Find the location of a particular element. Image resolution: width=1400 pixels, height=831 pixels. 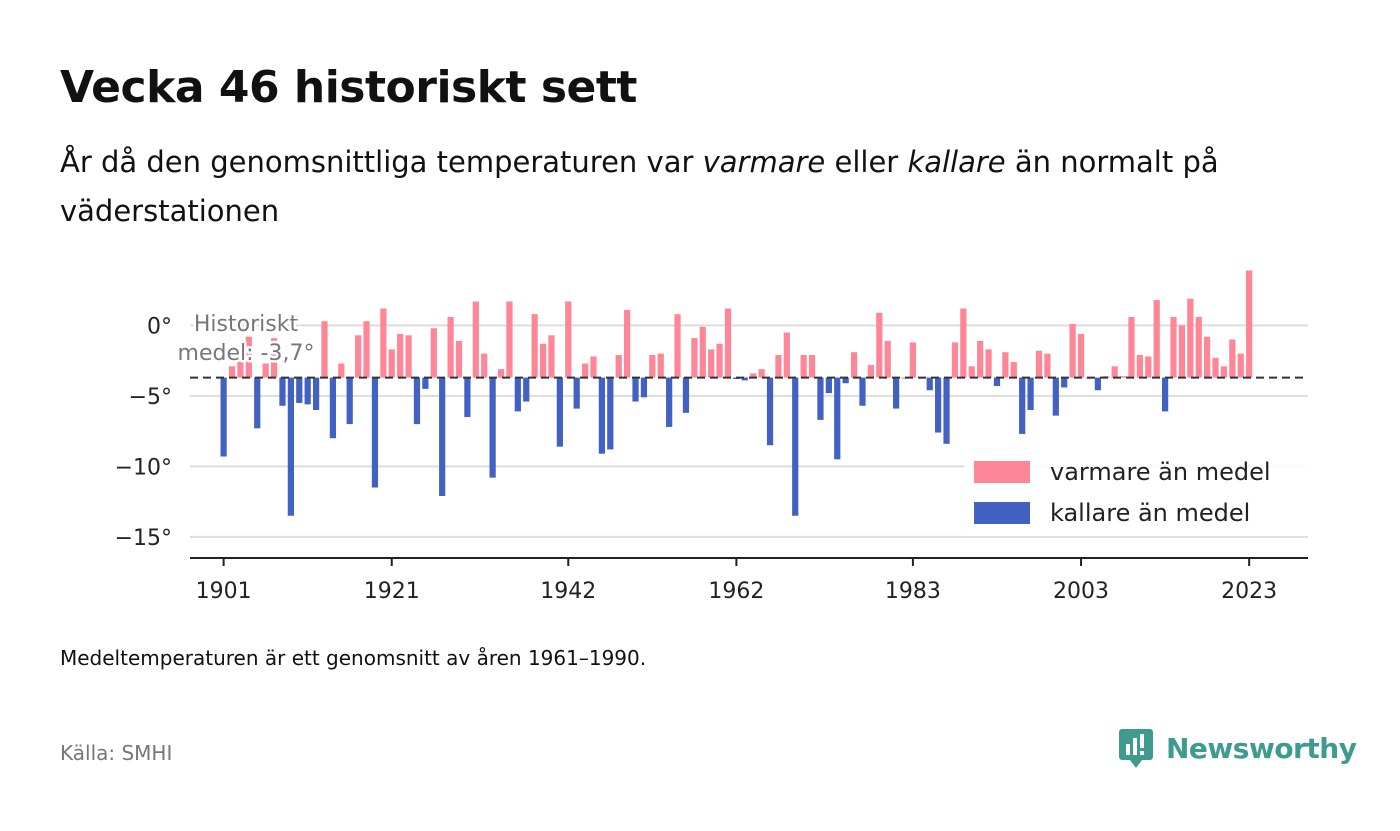

legend-cold-swatch is located at coordinates (1002, 513).